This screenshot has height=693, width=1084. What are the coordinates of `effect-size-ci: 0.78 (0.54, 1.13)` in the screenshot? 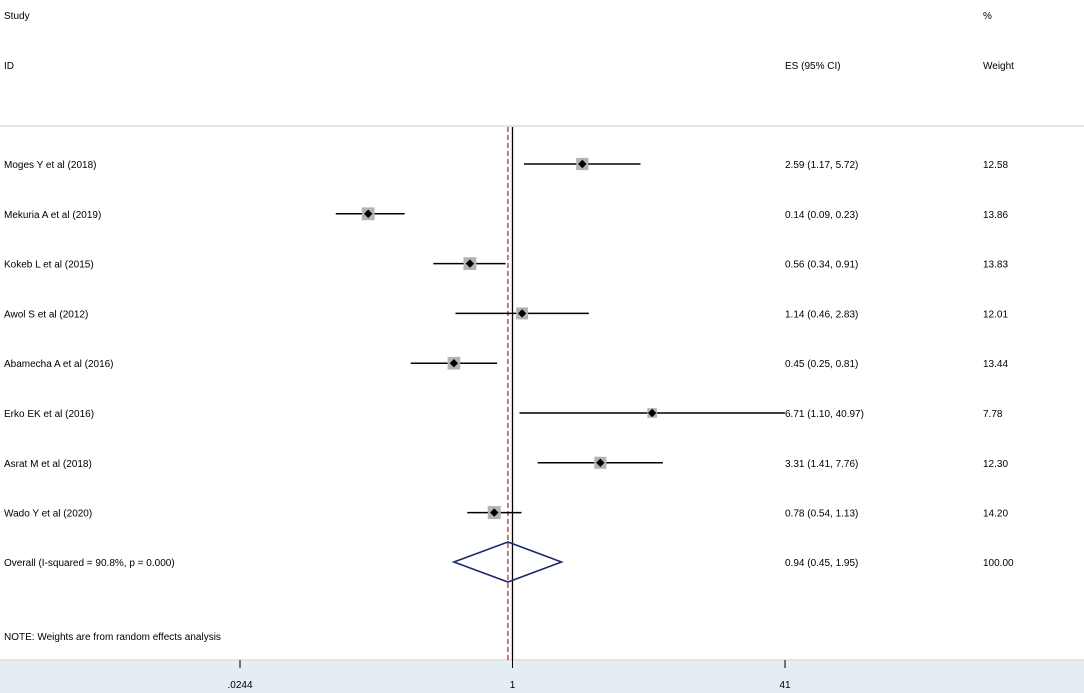 It's located at (821, 514).